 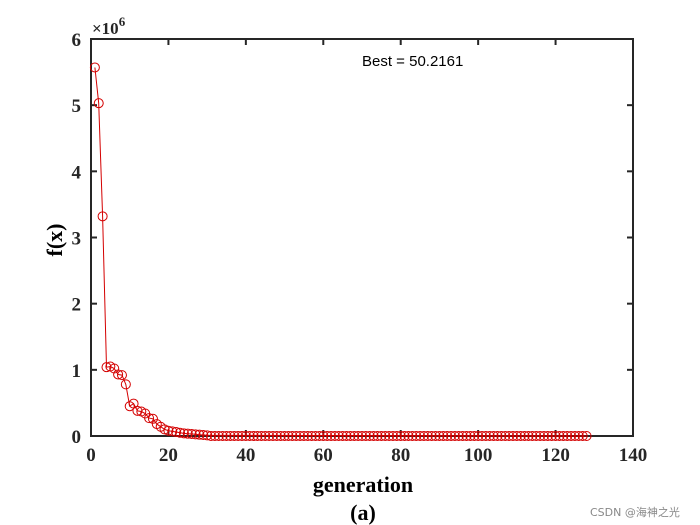 What do you see at coordinates (633, 455) in the screenshot?
I see `x-tick-label: 140` at bounding box center [633, 455].